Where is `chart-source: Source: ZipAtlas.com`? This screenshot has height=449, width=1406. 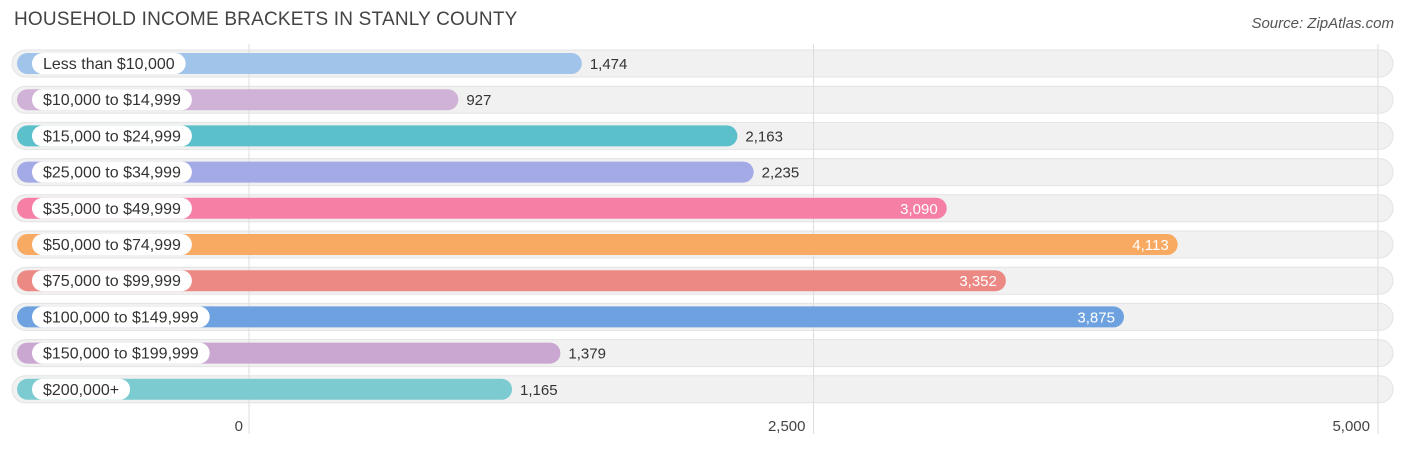
chart-source: Source: ZipAtlas.com is located at coordinates (1322, 23).